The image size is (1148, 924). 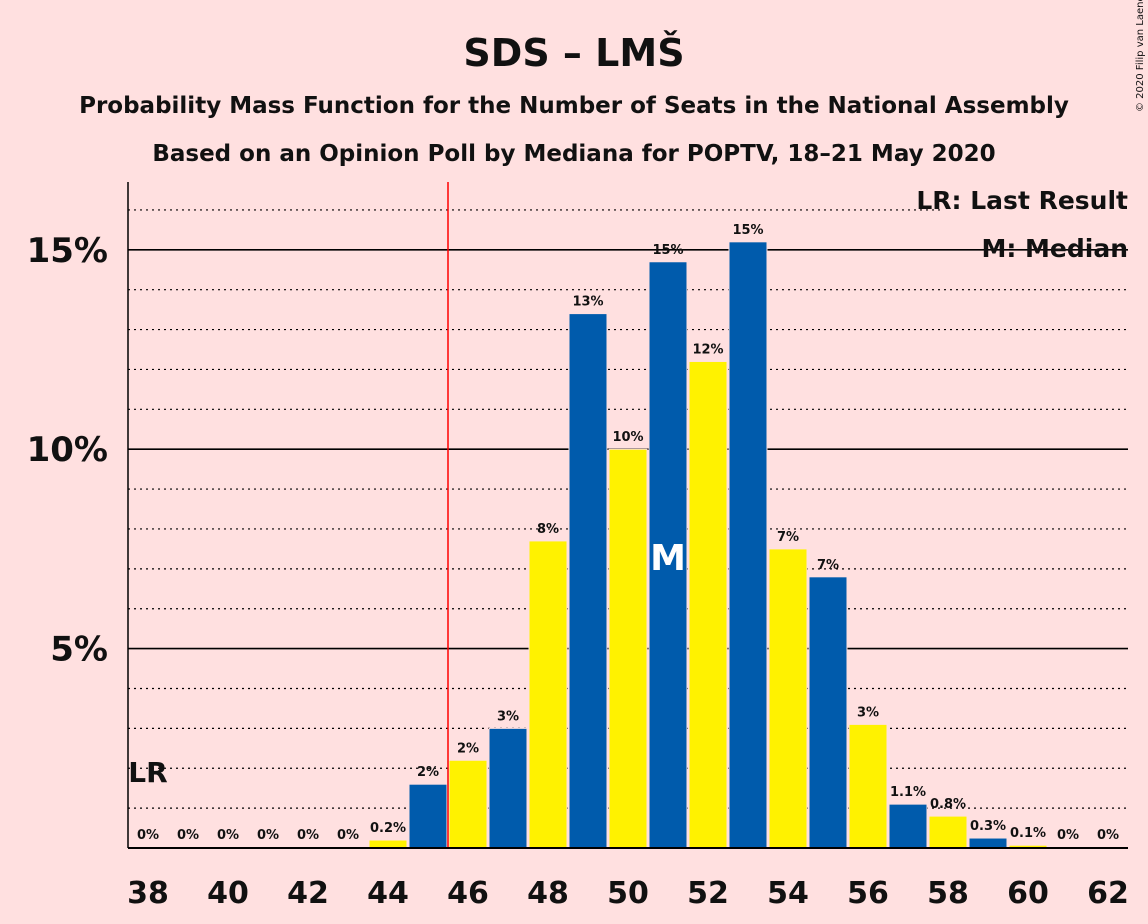 What do you see at coordinates (428, 772) in the screenshot?
I see `bar-value-label-45: 2%` at bounding box center [428, 772].